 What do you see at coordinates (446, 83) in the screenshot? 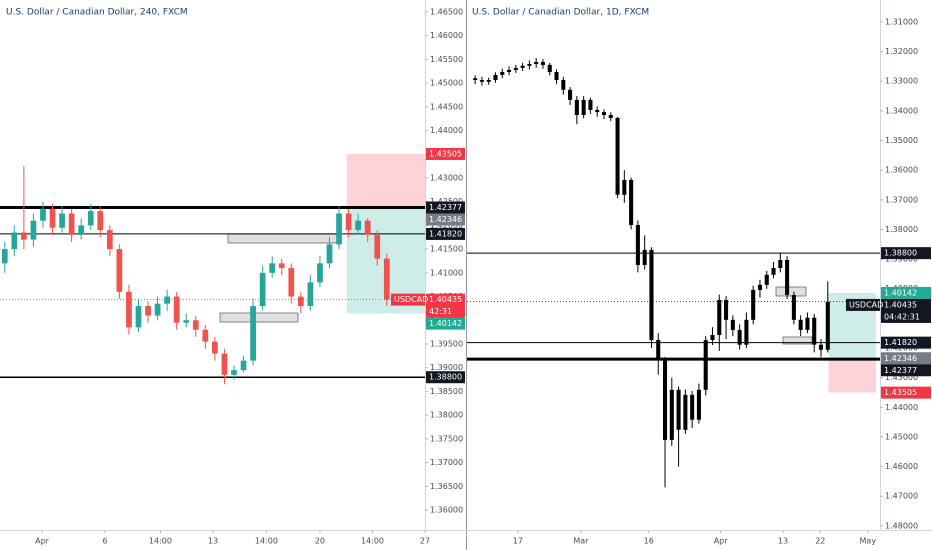
I see `y-tick-label: 1.45000` at bounding box center [446, 83].